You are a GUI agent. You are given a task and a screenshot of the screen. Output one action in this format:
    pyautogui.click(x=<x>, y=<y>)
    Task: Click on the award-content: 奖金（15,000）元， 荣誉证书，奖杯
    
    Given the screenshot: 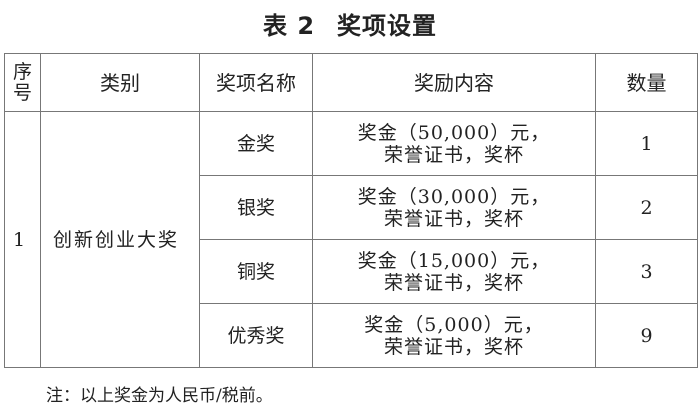 What is the action you would take?
    pyautogui.click(x=454, y=271)
    